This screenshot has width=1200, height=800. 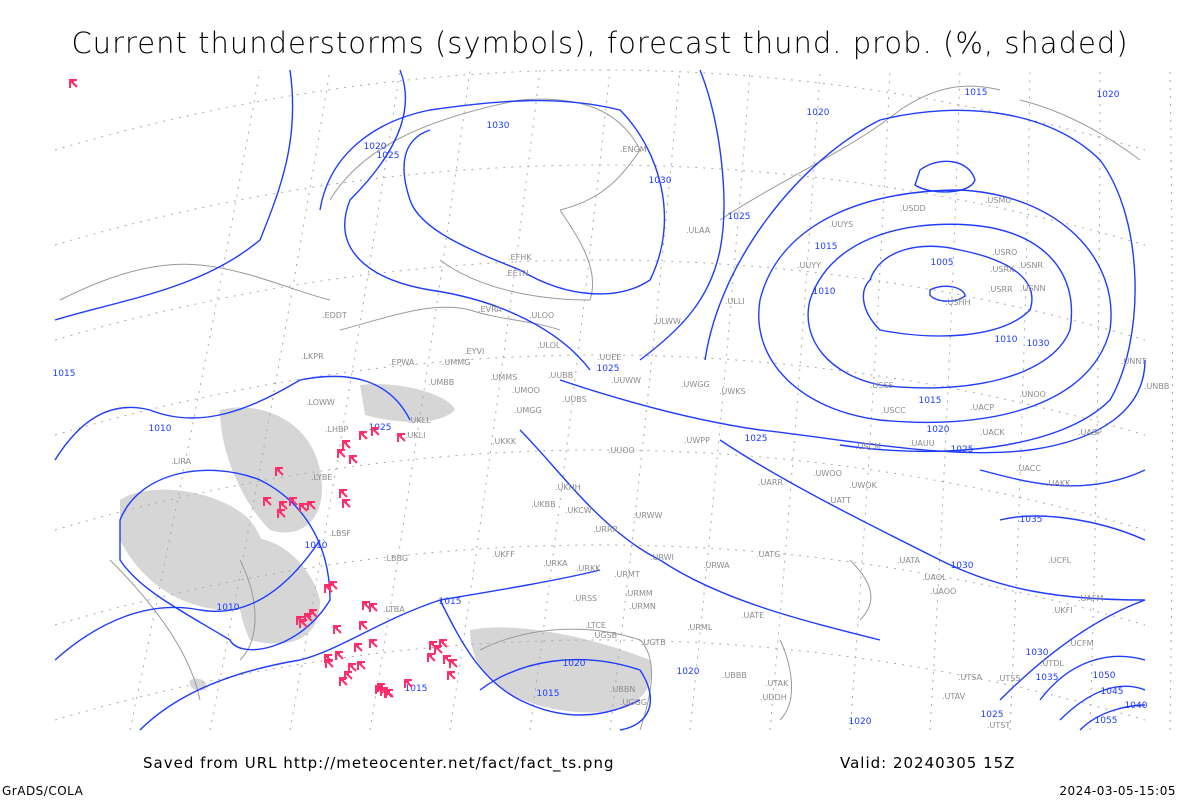 I want to click on station-label: .USDD, so click(x=913, y=208).